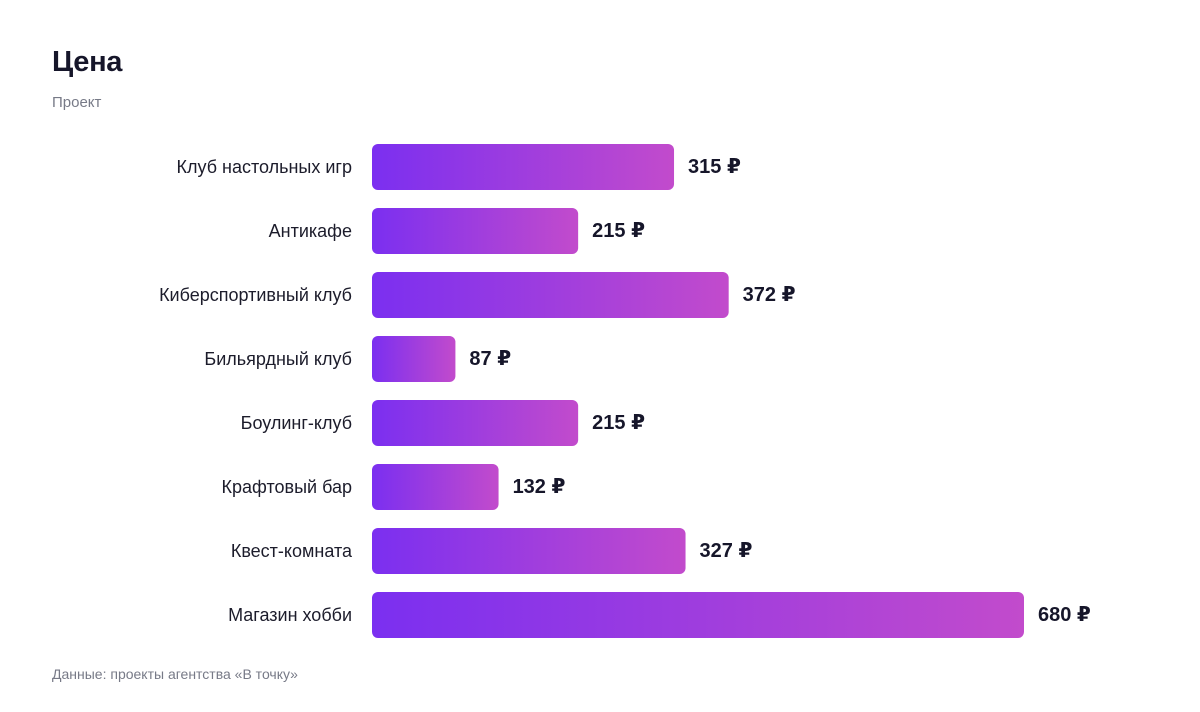 The width and height of the screenshot is (1200, 712). Describe the element at coordinates (255, 295) in the screenshot. I see `category-label: Киберспортивный клуб` at that location.